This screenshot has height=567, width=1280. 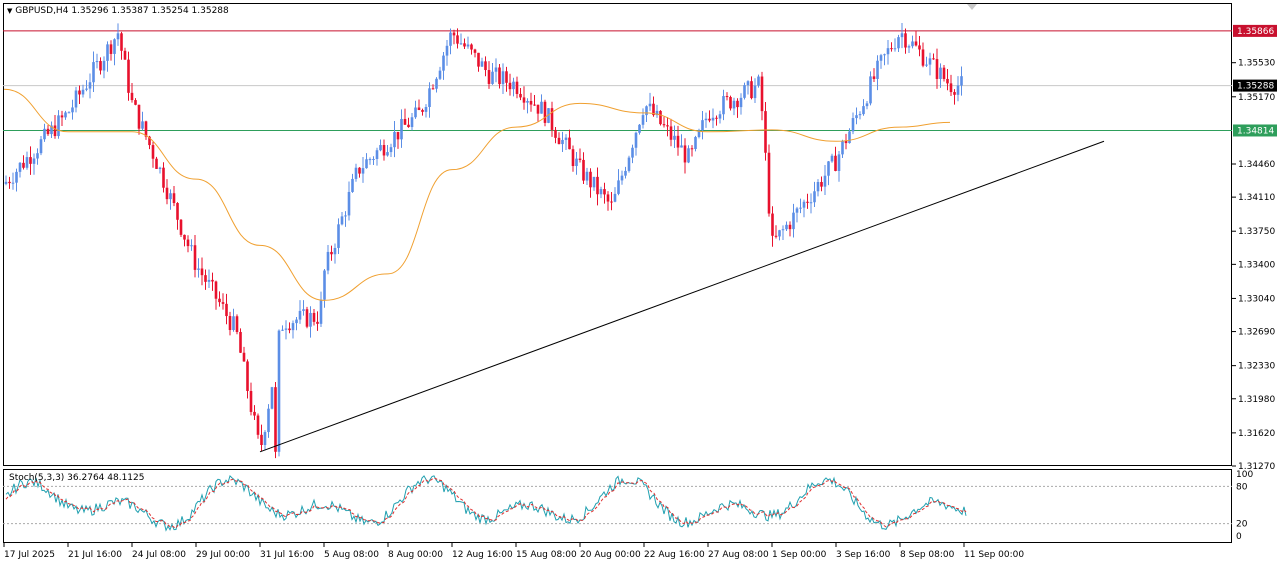 I want to click on time-tick-label: 1 Sep 00:00, so click(x=799, y=555).